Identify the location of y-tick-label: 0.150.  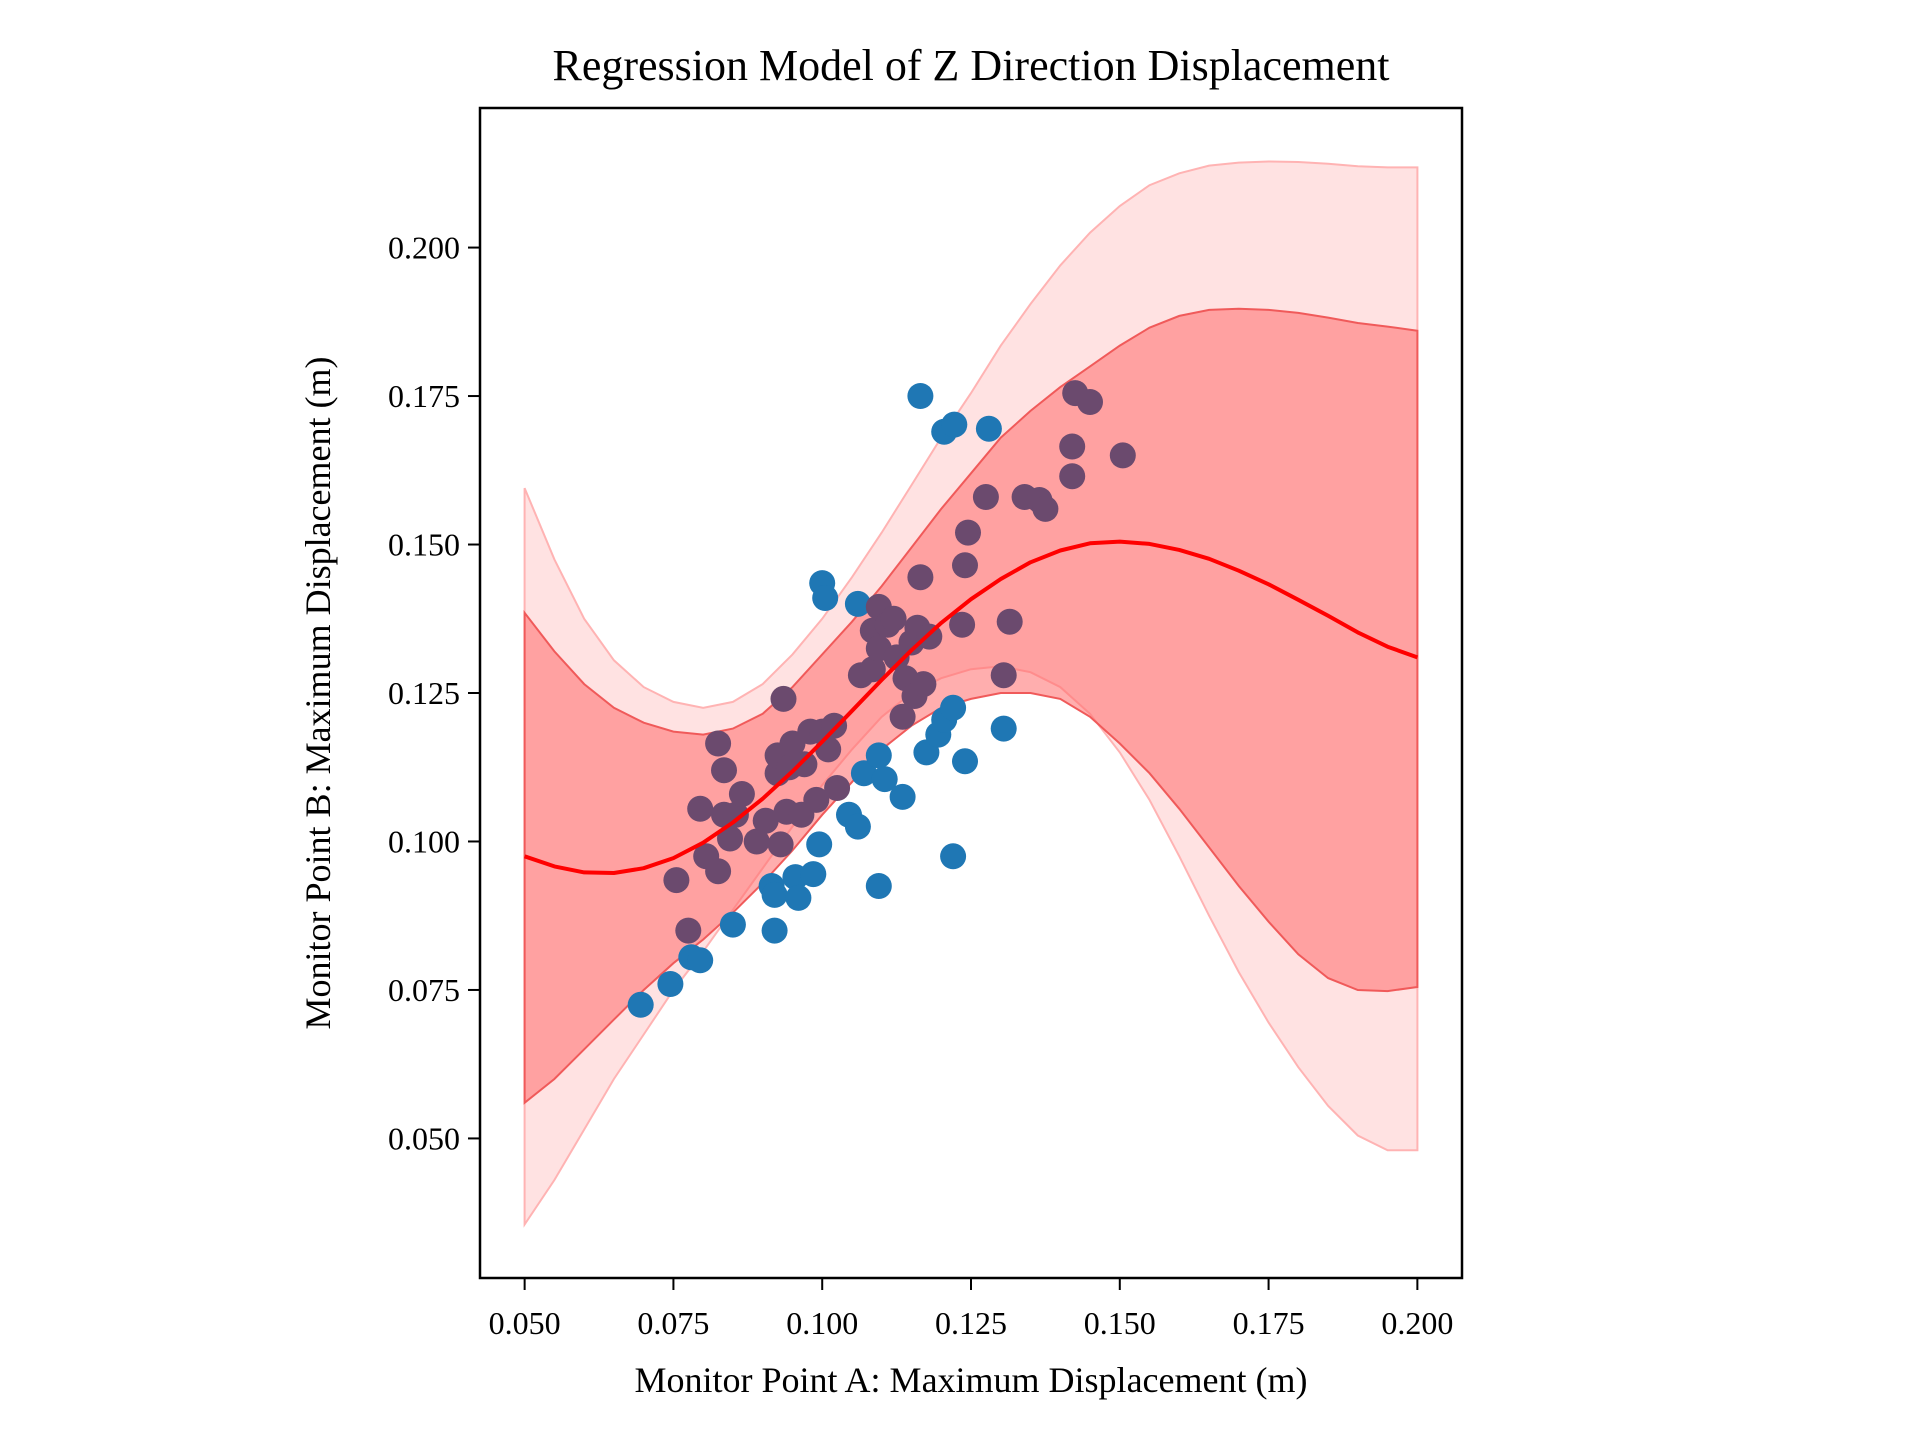
(424, 545).